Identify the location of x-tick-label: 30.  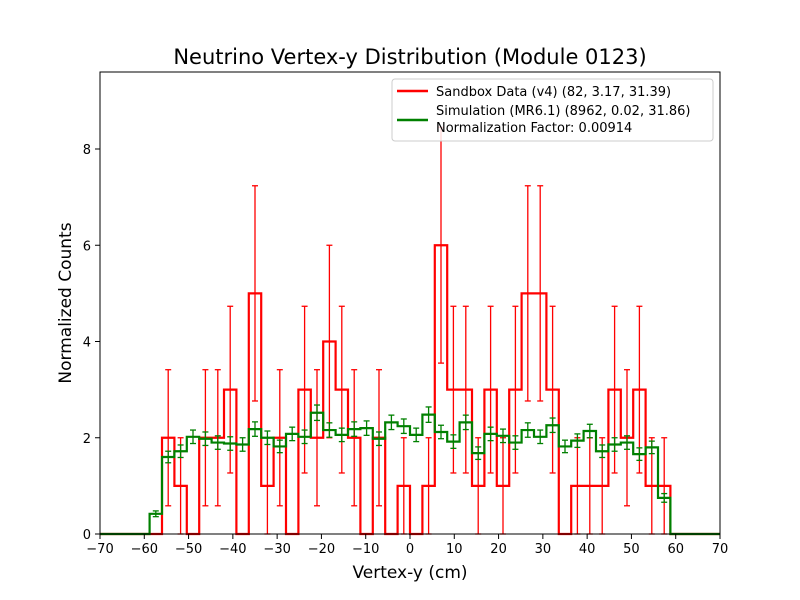
(543, 549).